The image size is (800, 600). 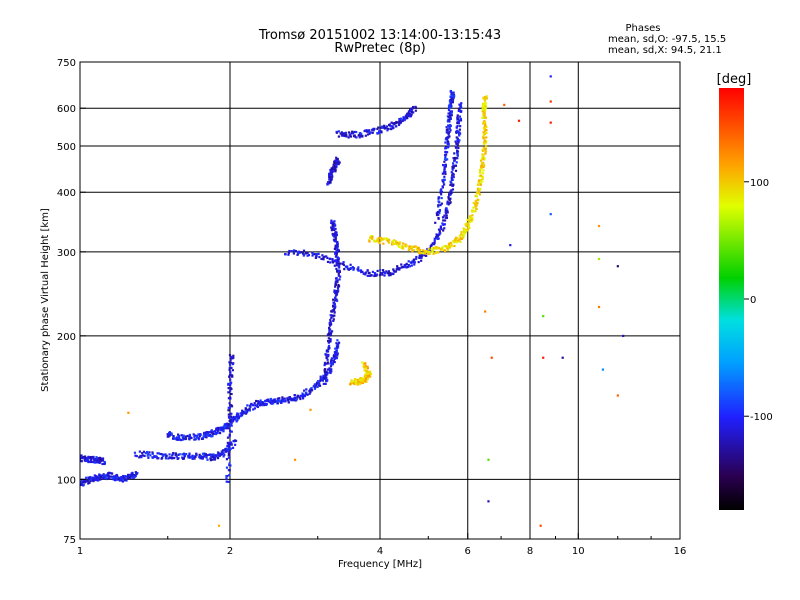 I want to click on phases-heading: Phases, so click(x=642, y=28).